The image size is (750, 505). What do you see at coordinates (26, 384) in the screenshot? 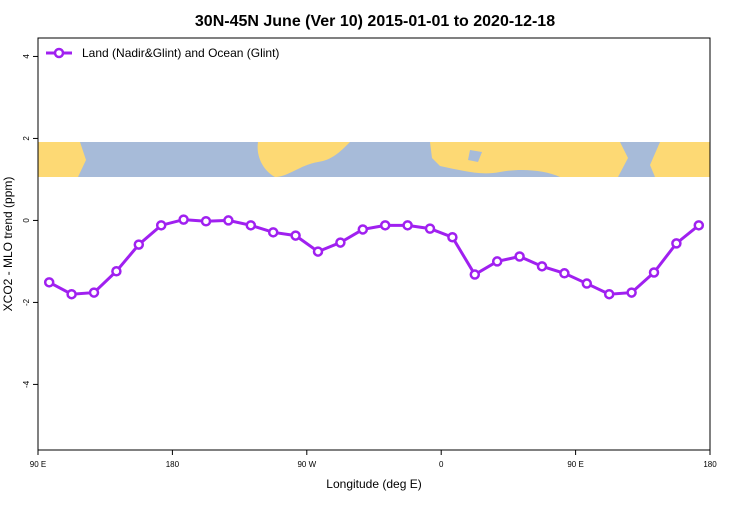
I see `y-tick-label: -4` at bounding box center [26, 384].